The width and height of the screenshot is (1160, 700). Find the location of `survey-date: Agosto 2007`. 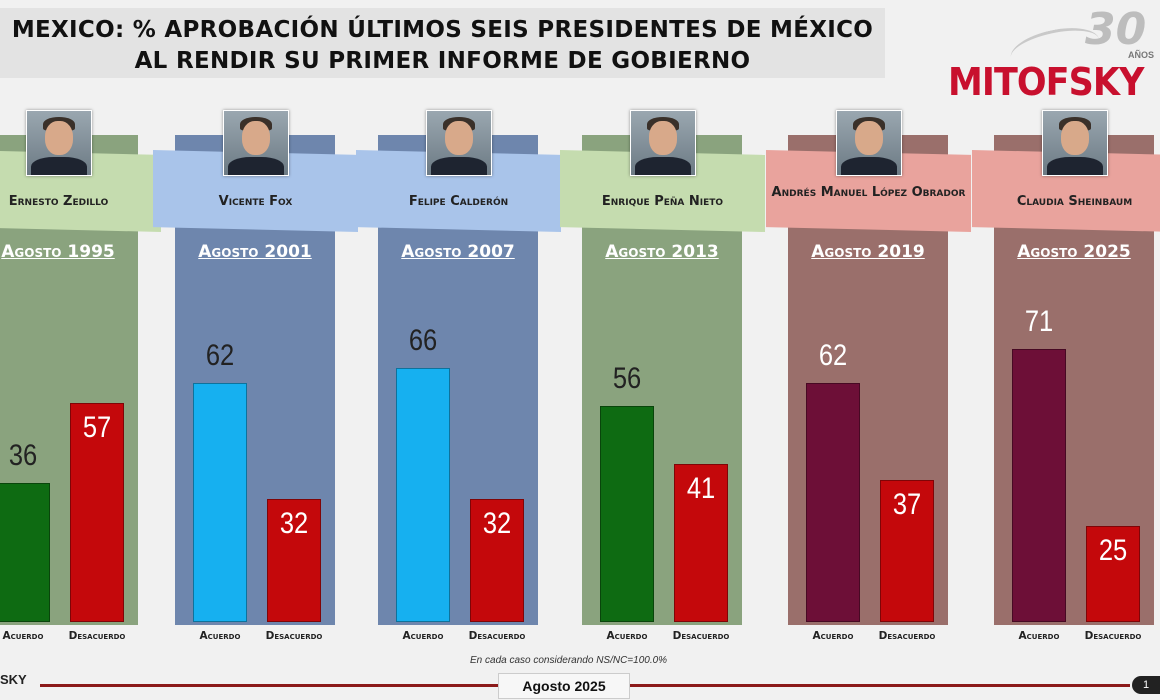

survey-date: Agosto 2007 is located at coordinates (458, 252).